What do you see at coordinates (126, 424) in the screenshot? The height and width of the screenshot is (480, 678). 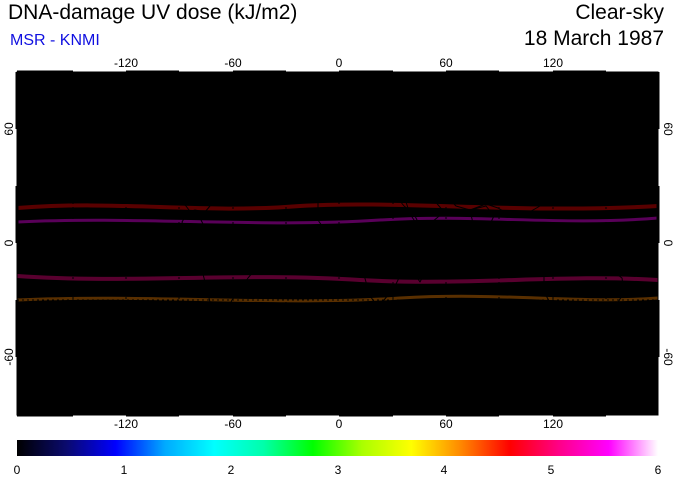 I see `lon-label-bottom-1: -120` at bounding box center [126, 424].